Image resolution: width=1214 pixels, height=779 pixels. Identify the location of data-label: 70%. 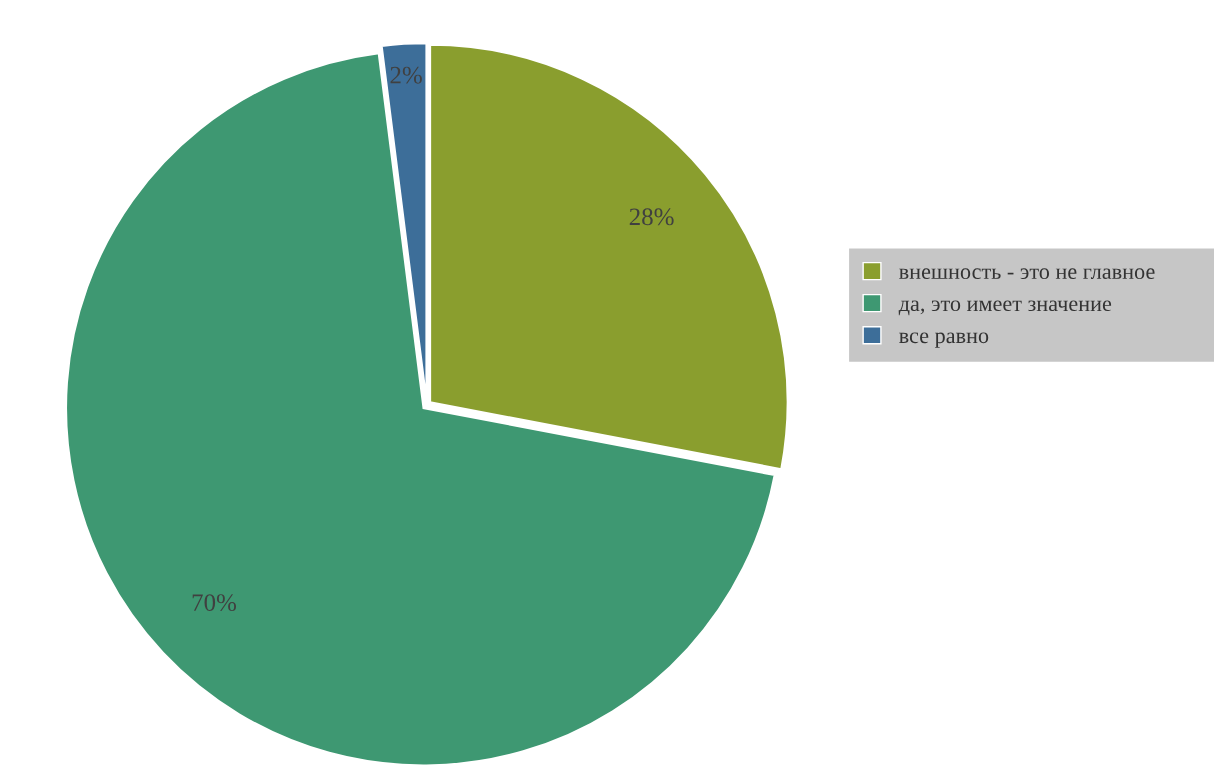
(214, 603).